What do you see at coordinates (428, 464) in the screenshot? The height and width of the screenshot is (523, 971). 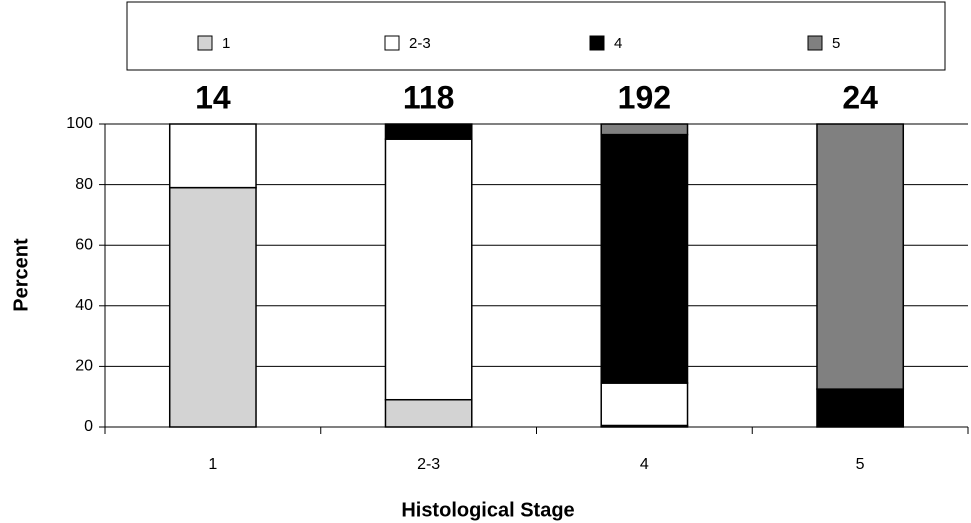 I see `x-tick-label: 2-3` at bounding box center [428, 464].